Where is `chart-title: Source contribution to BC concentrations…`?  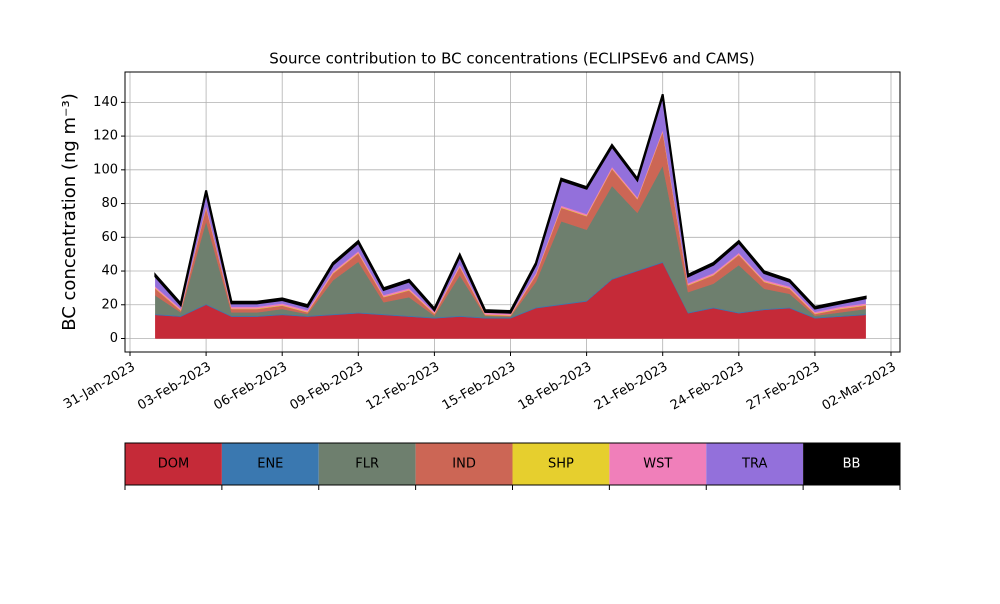
chart-title: Source contribution to BC concentrations… is located at coordinates (511, 59).